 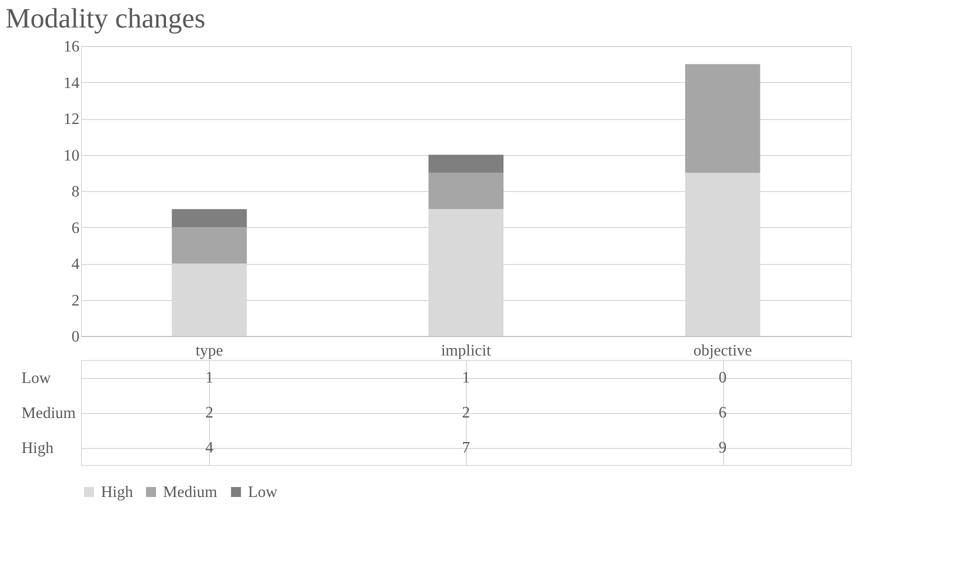 I want to click on x-tick-label: implicit, so click(x=466, y=351).